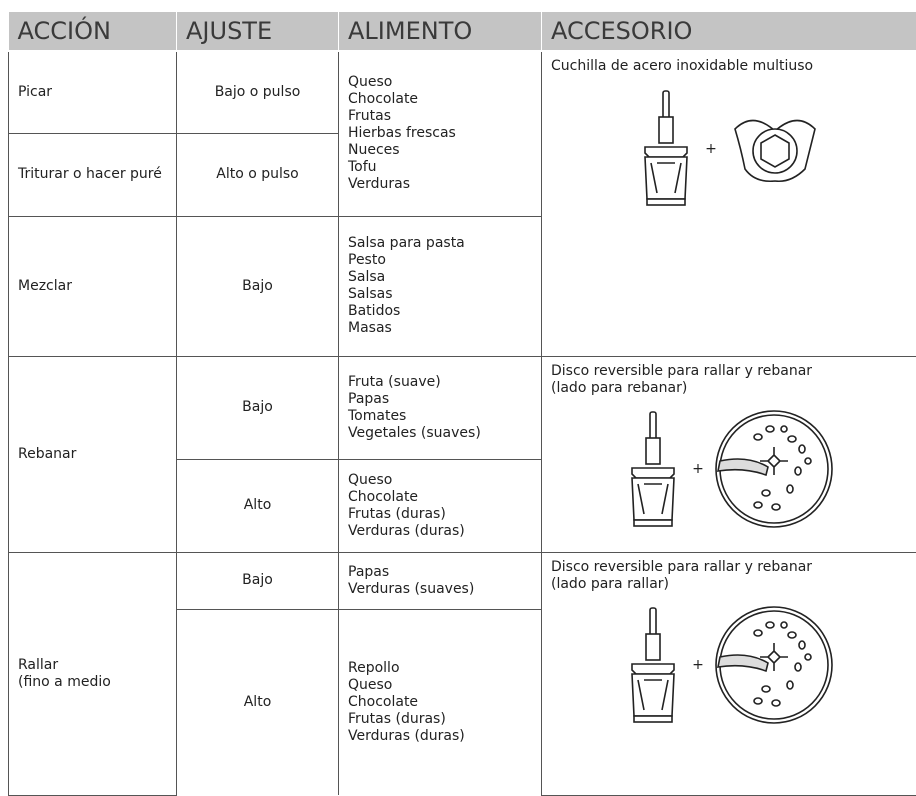 Image resolution: width=916 pixels, height=796 pixels. I want to click on action-cell: Rallar(fino a medio, so click(93, 673).